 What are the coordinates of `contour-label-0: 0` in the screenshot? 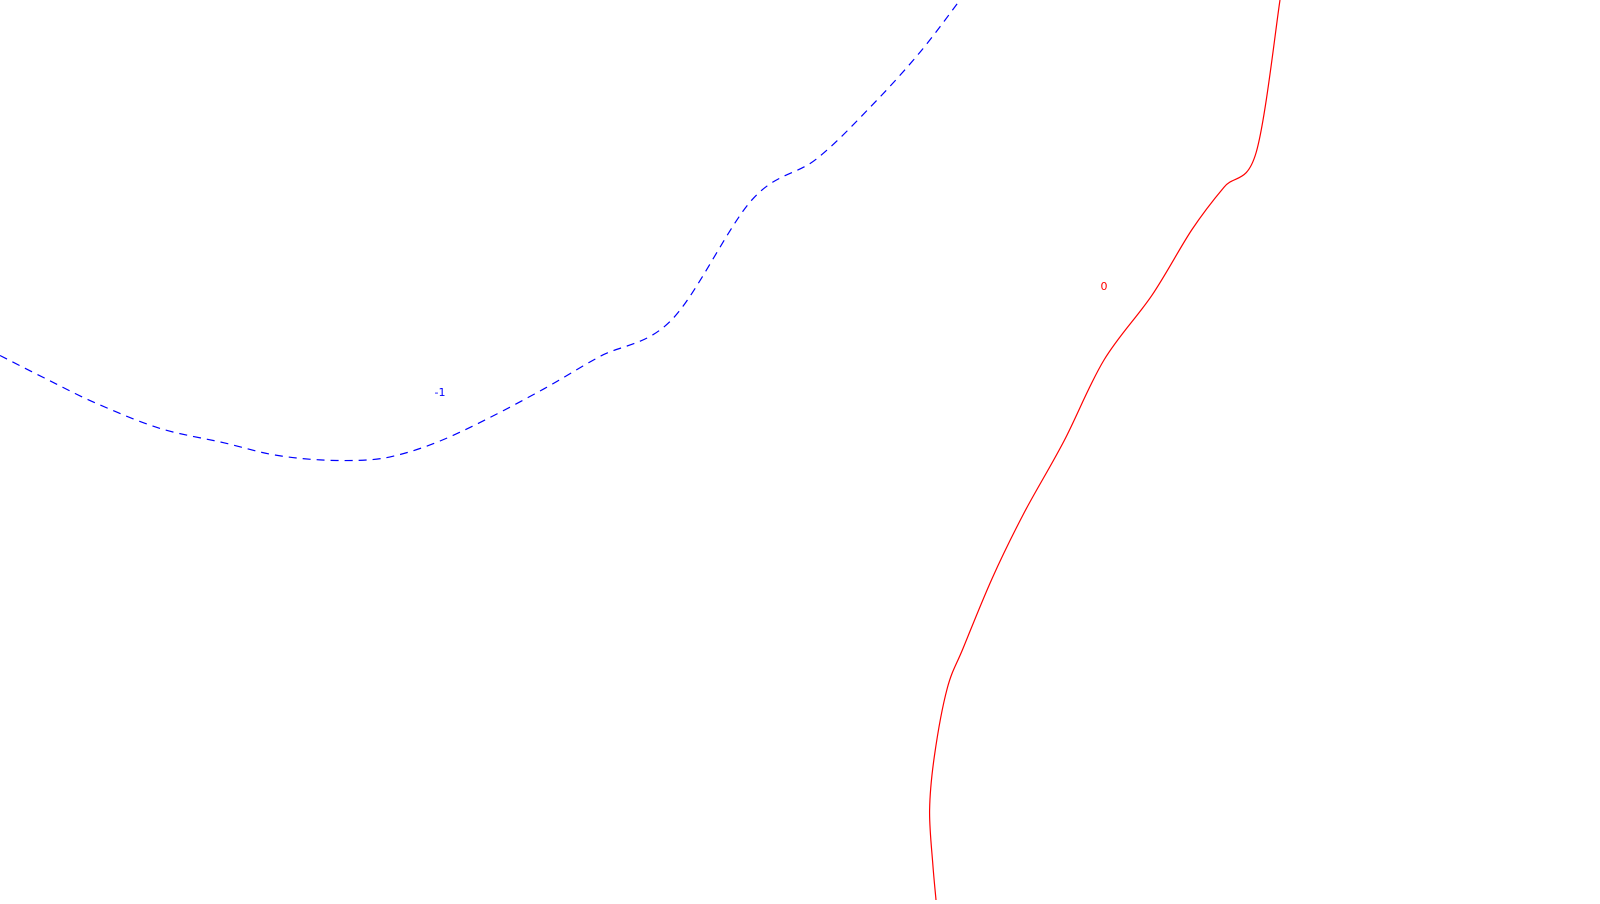 It's located at (1104, 286).